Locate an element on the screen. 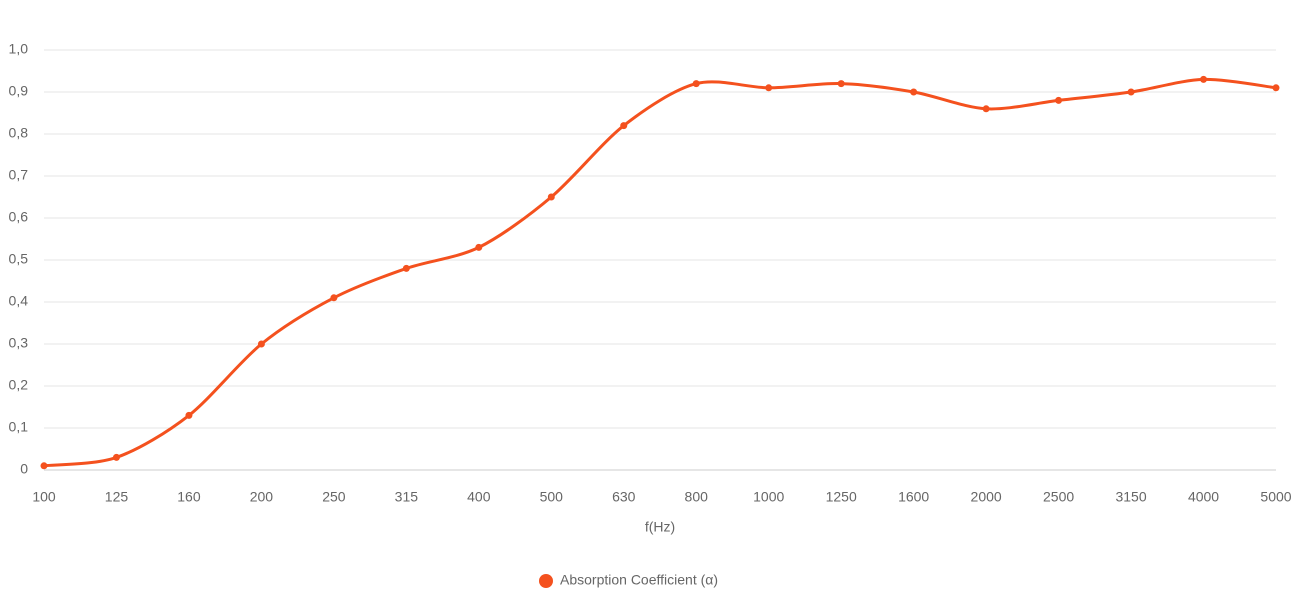  y-tick-label: 0,6 is located at coordinates (19, 217).